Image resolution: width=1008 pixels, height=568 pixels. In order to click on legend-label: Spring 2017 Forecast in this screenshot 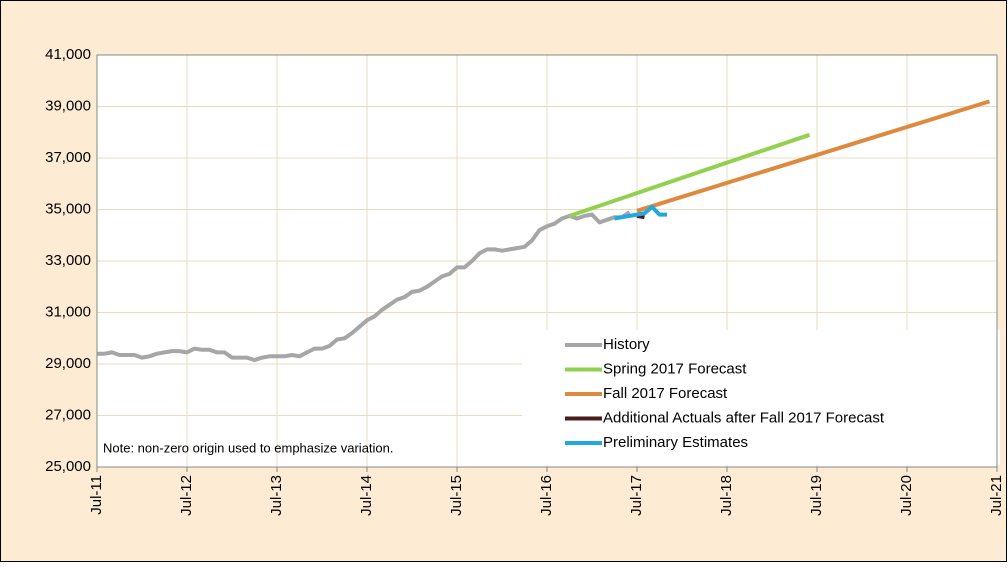, I will do `click(675, 368)`.